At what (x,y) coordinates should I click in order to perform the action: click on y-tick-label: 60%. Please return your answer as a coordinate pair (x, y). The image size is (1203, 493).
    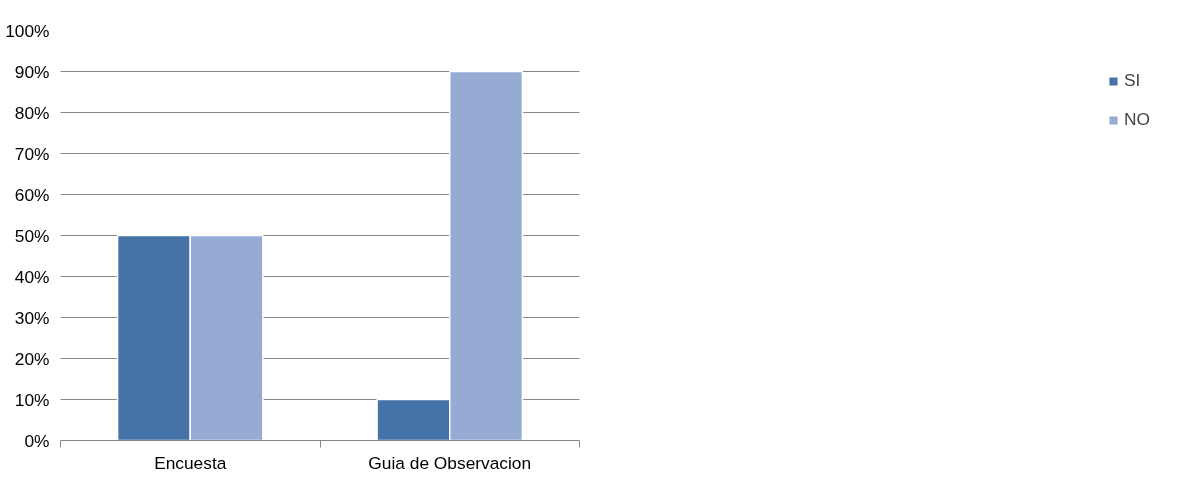
    Looking at the image, I should click on (32, 194).